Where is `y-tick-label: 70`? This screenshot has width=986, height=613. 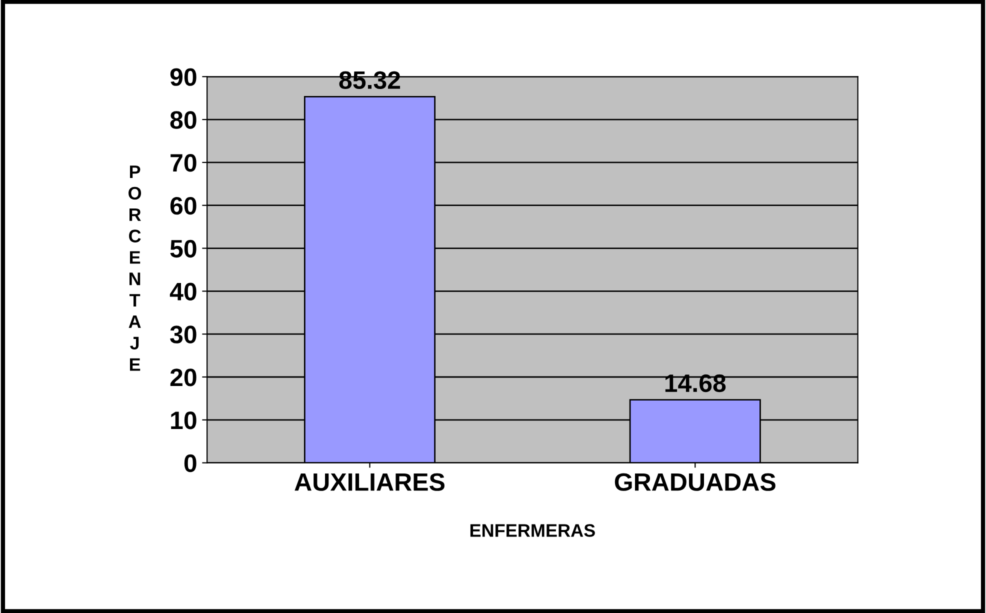
y-tick-label: 70 is located at coordinates (183, 163).